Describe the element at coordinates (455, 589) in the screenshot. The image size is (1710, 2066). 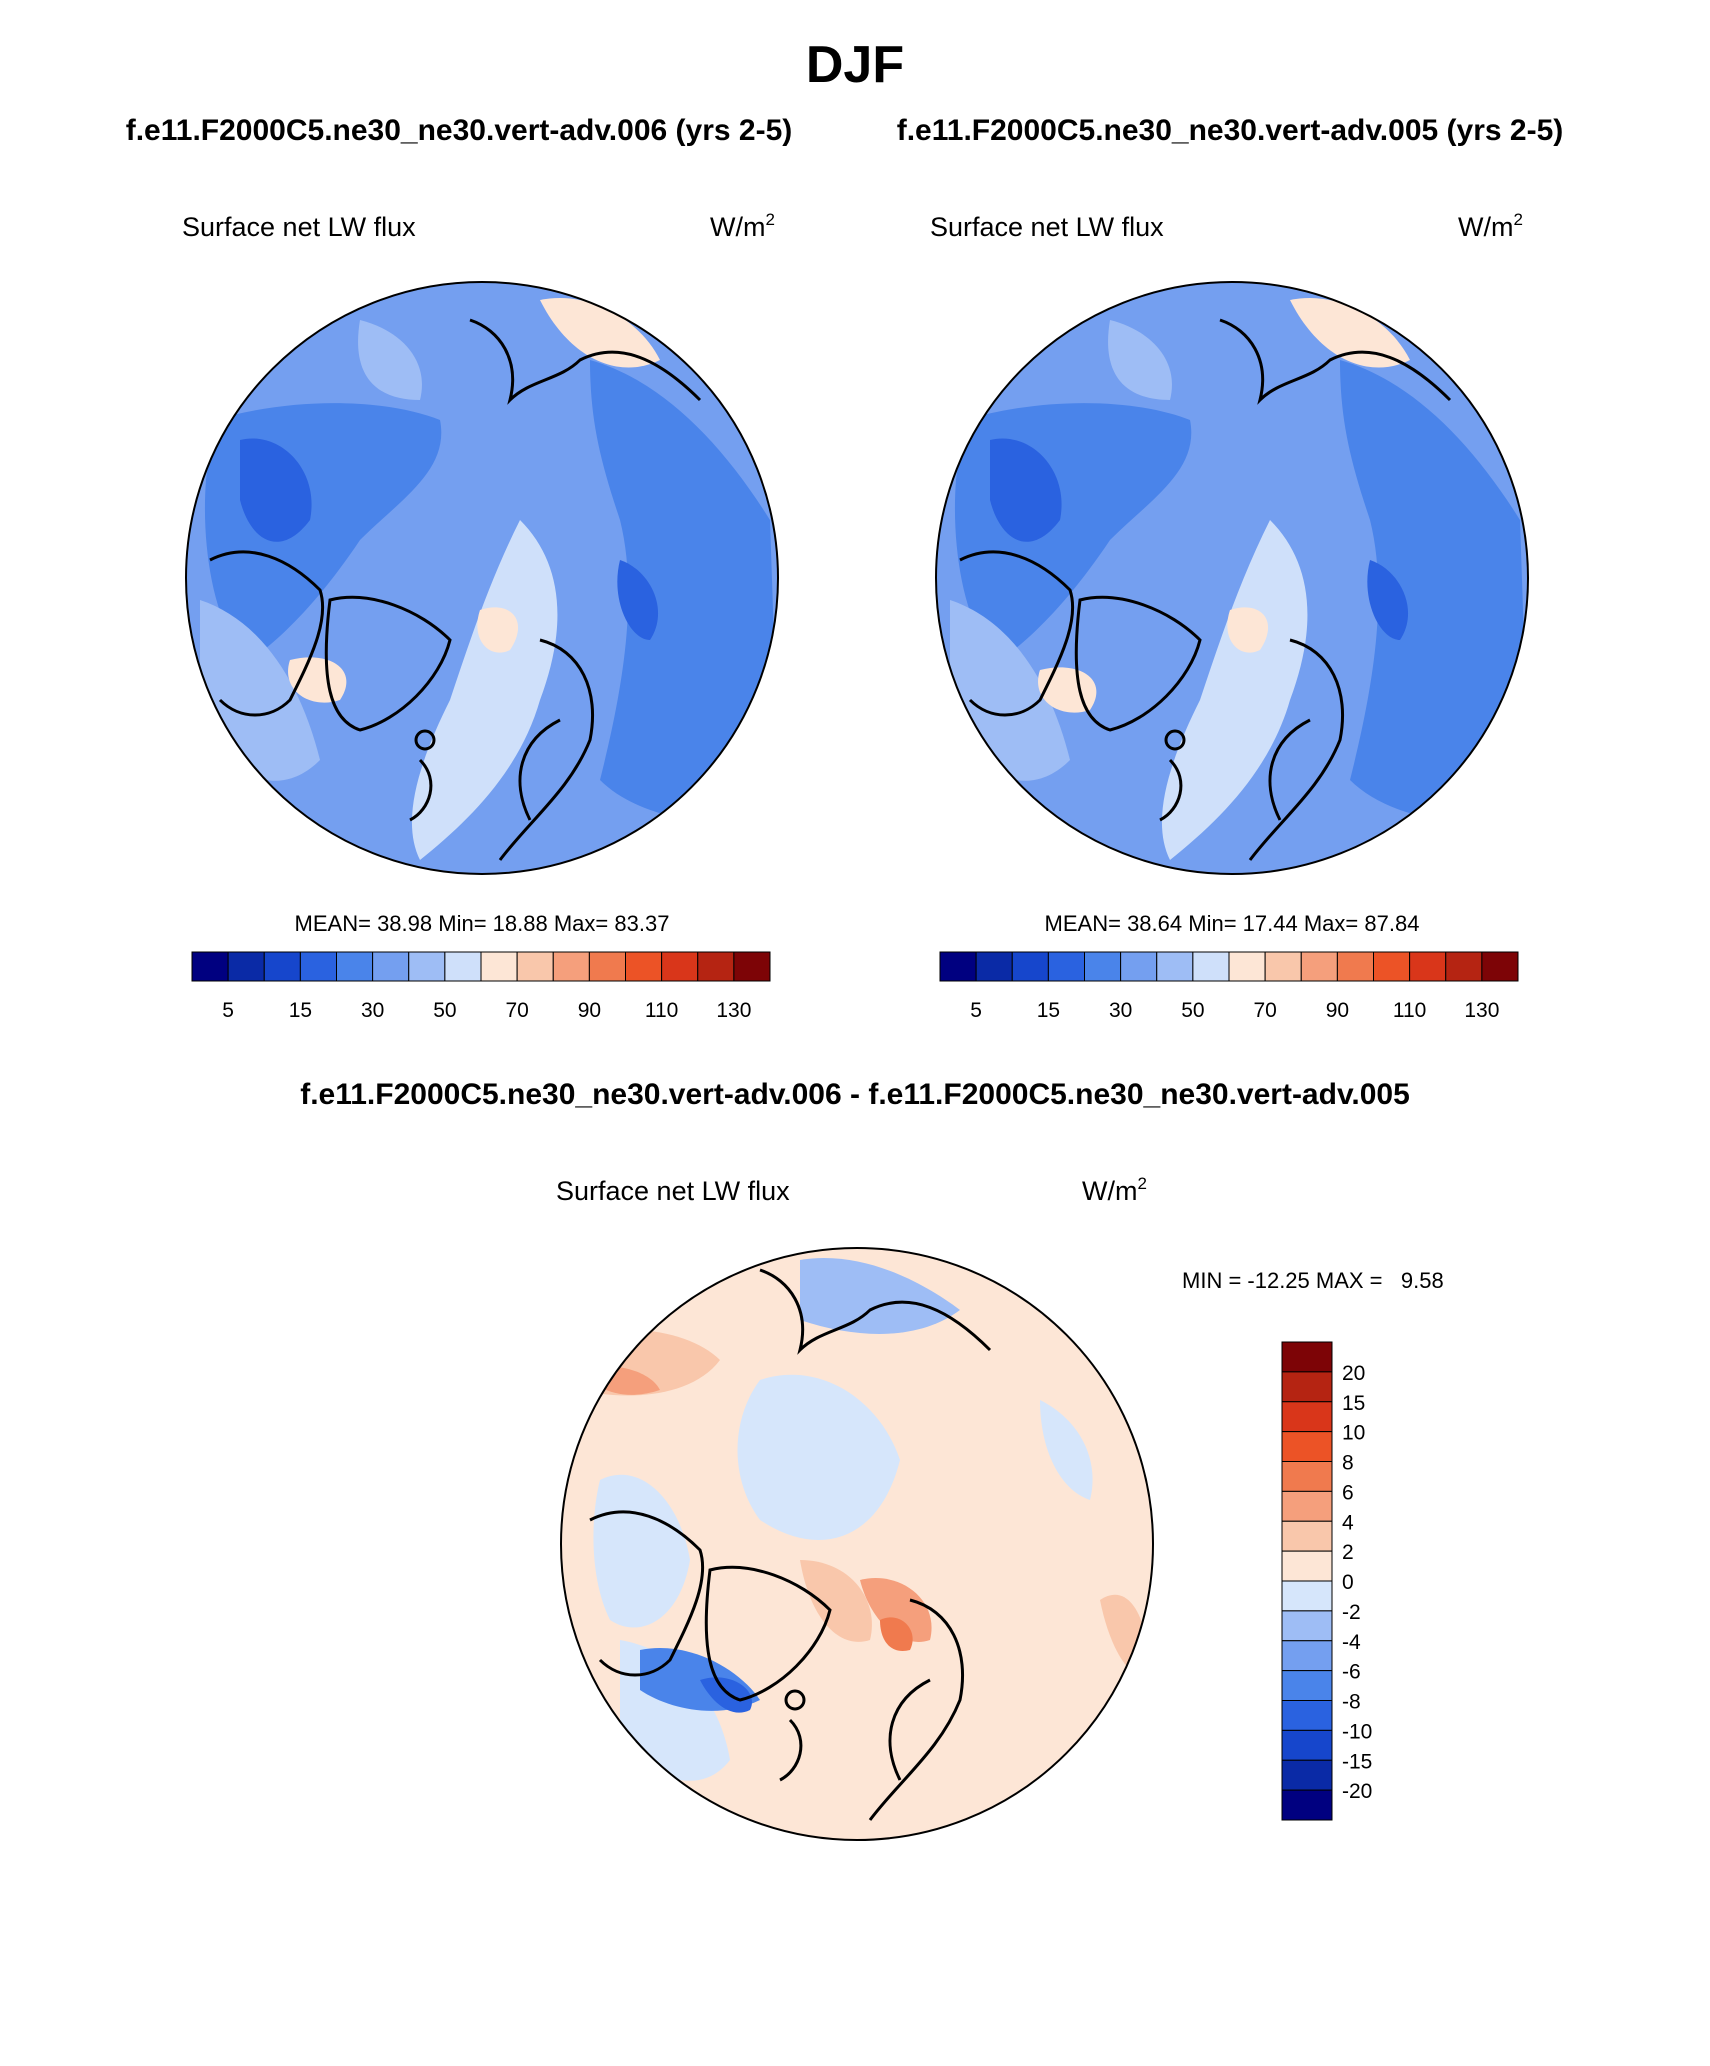
I see `panel-a-coastlines` at that location.